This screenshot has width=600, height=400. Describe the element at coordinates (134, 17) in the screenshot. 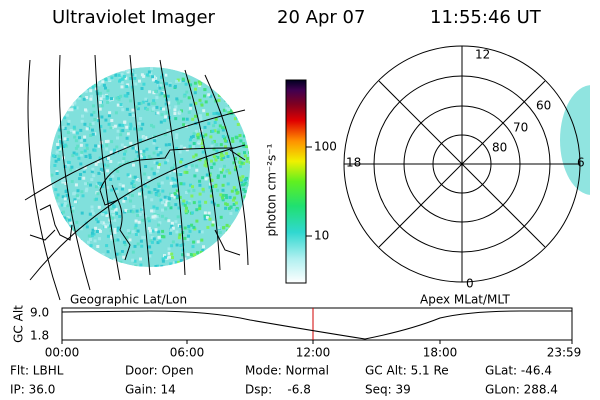

I see `instrument: Ultraviolet Imager` at that location.